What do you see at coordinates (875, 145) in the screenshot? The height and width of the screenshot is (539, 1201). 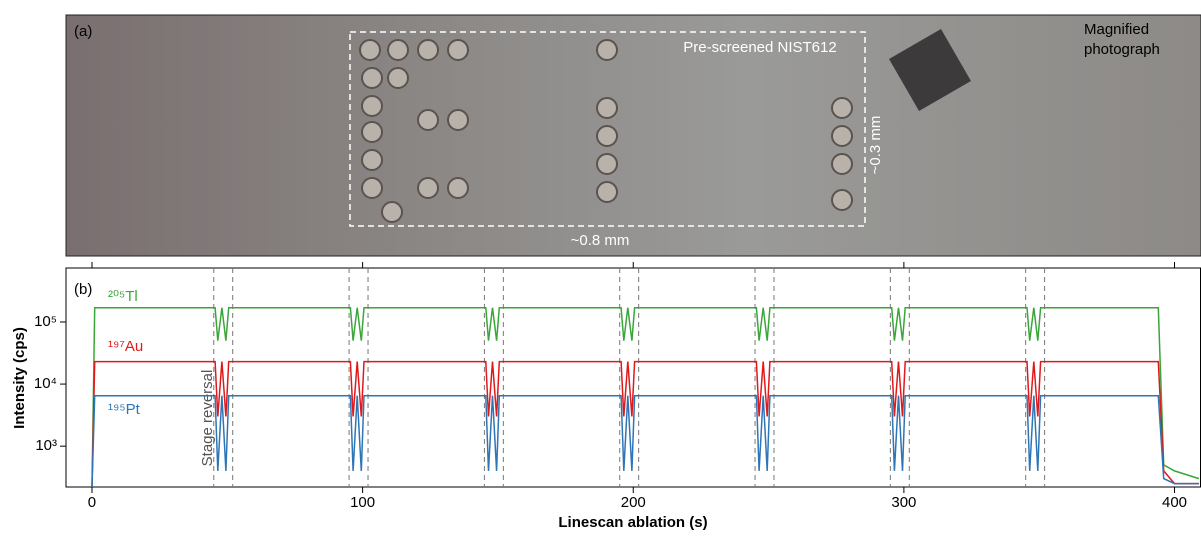 I see `height-label: ~0.3 mm` at bounding box center [875, 145].